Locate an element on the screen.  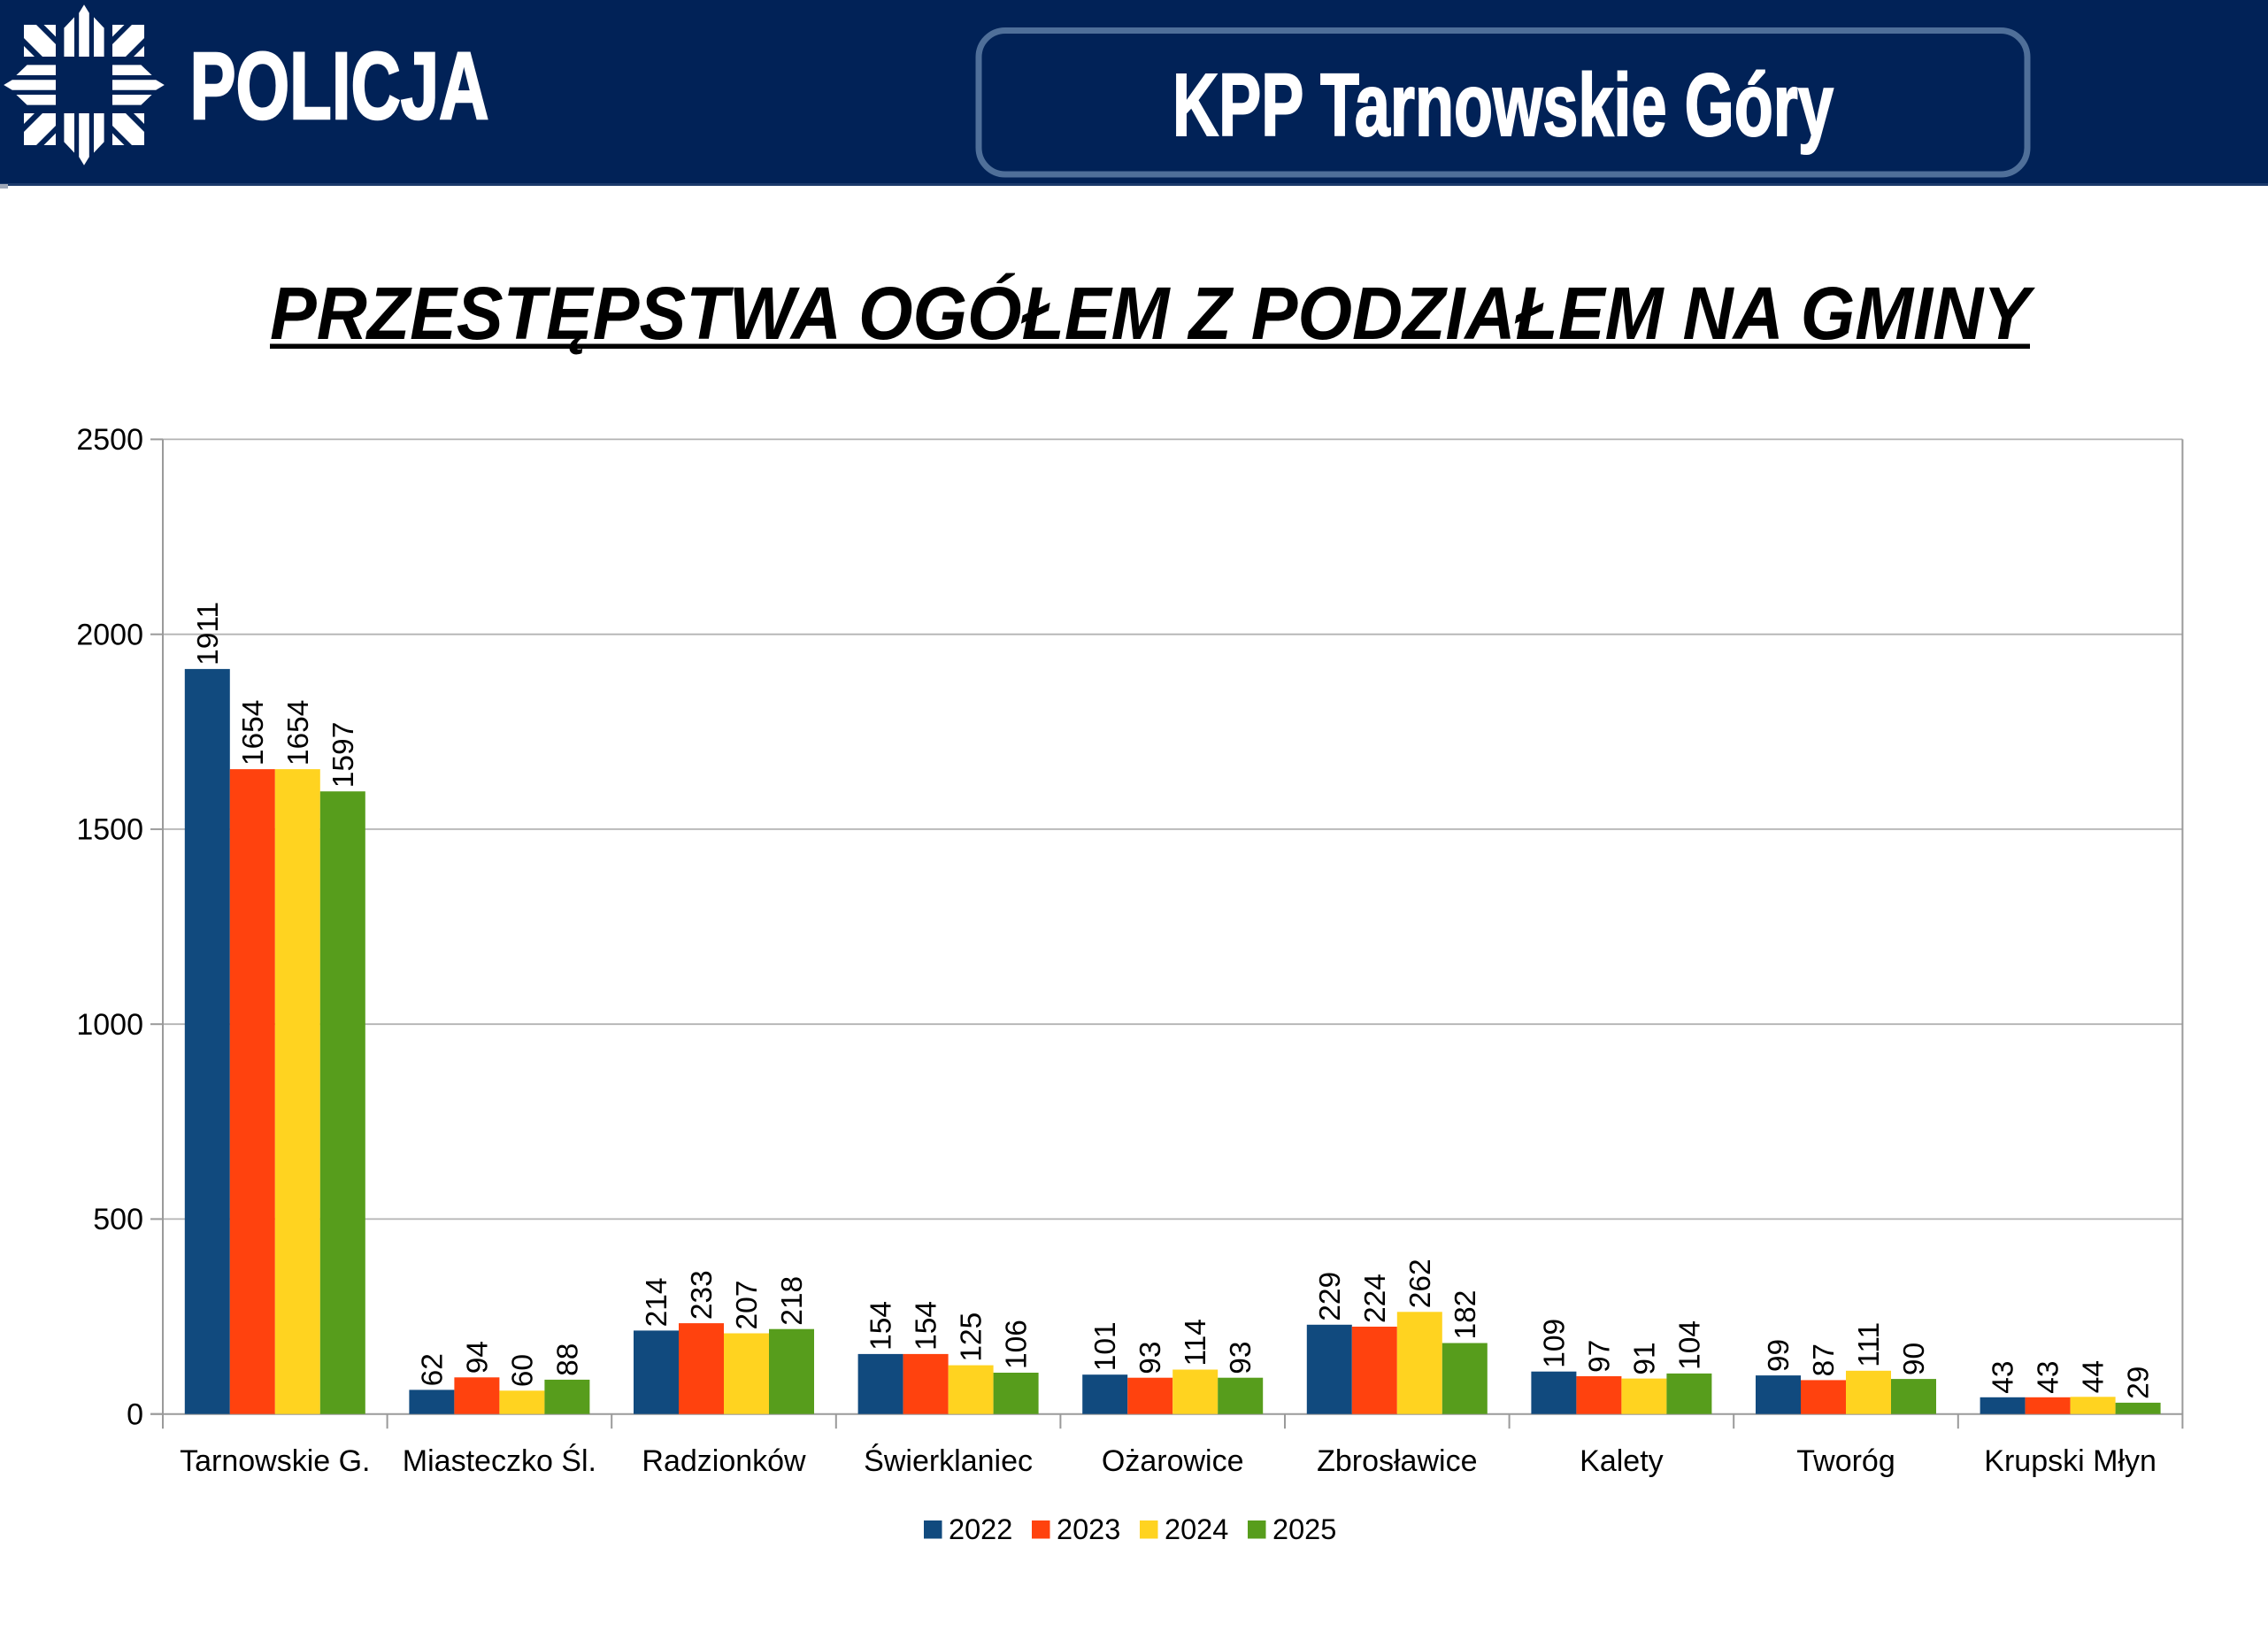
svg-text: 2022 is located at coordinates (980, 1529).